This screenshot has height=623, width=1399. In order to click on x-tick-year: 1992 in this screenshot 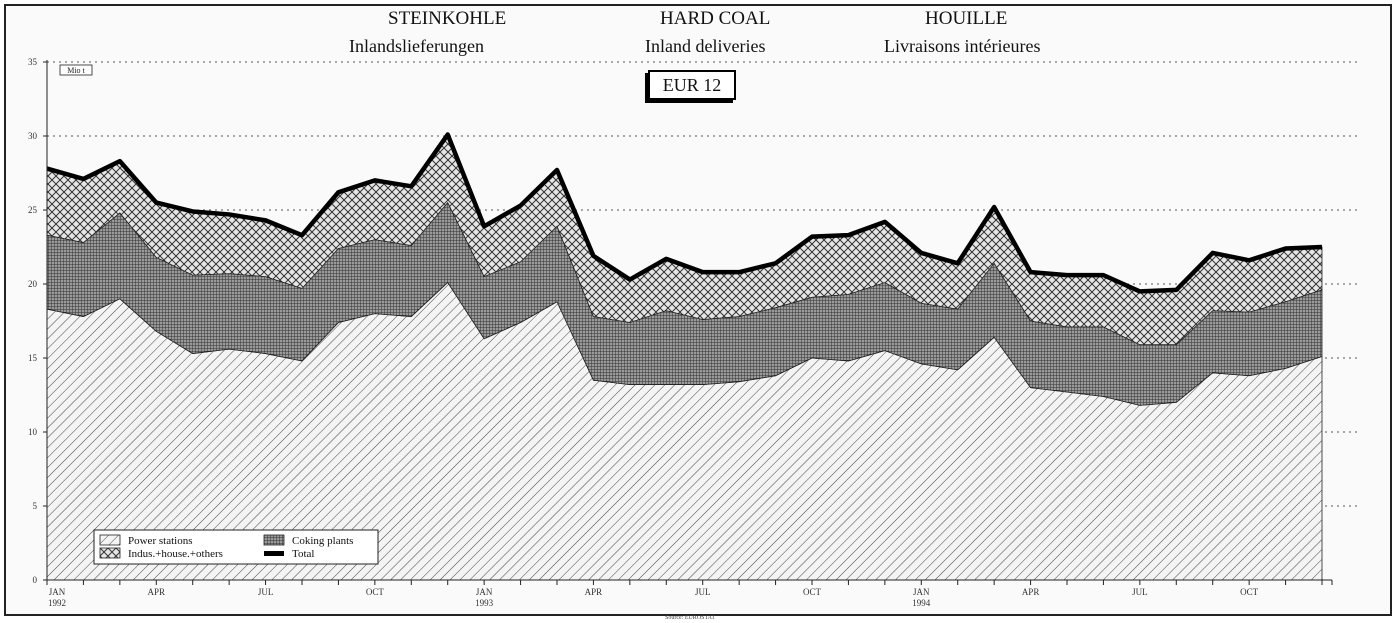, I will do `click(57, 603)`.